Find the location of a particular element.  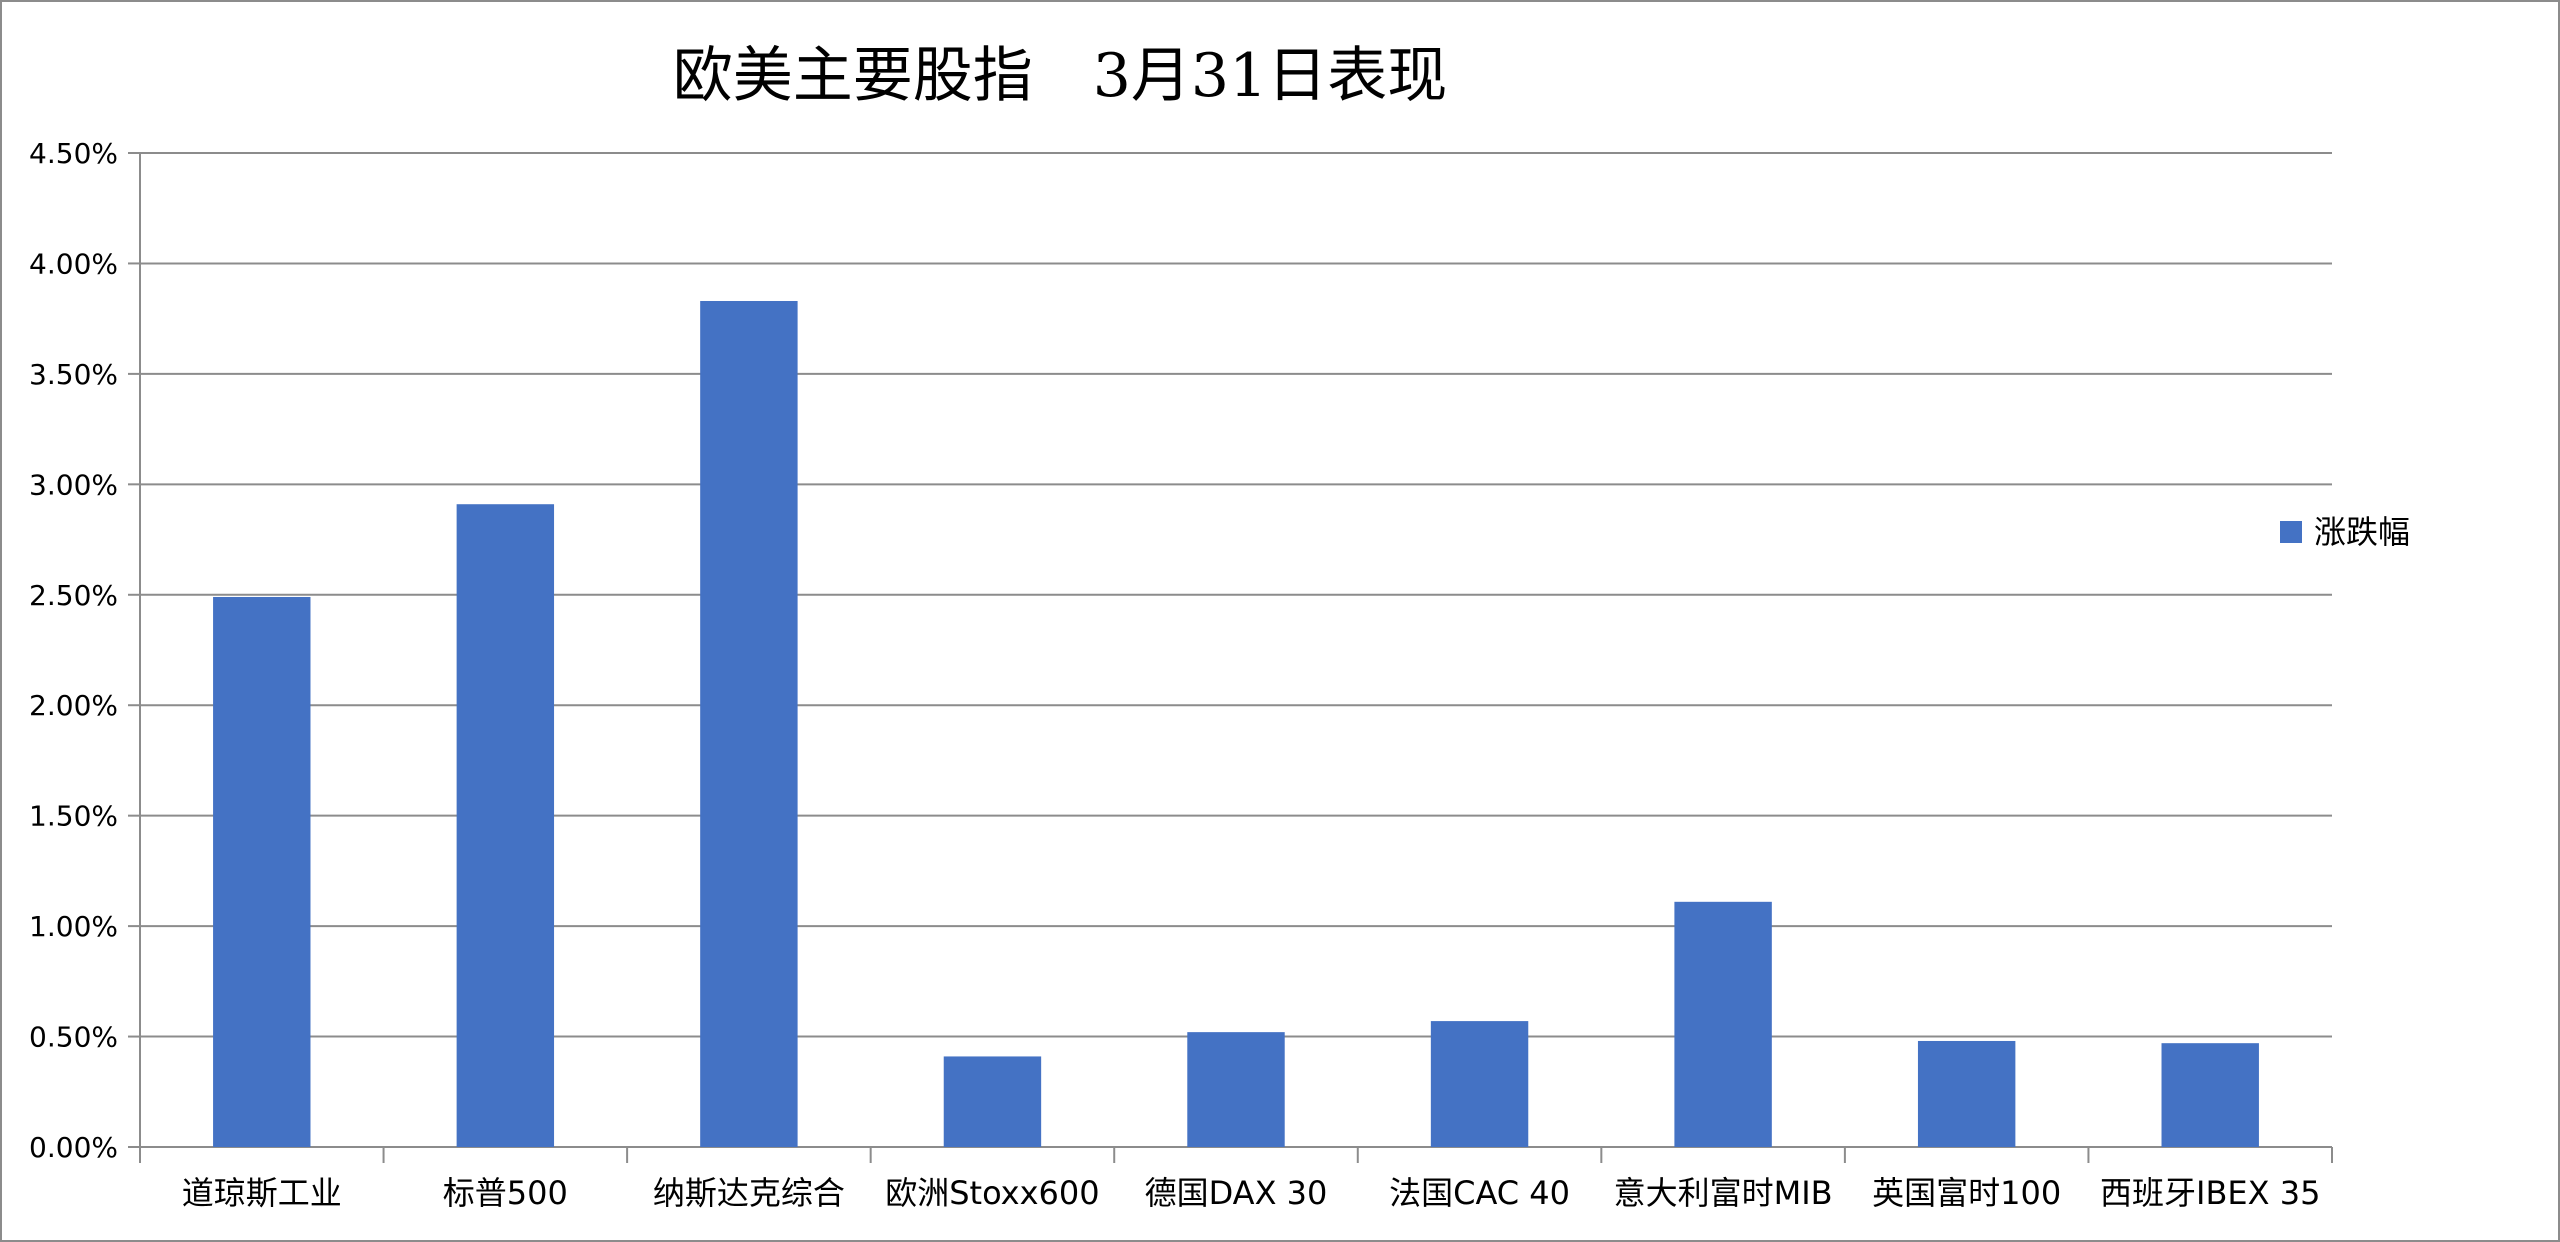

y-tick-label: 2.00% is located at coordinates (73, 705).